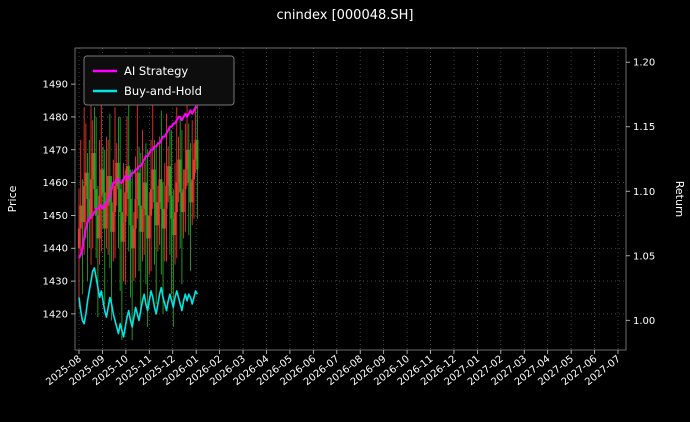  Describe the element at coordinates (55, 216) in the screenshot. I see `svg-text: 1450` at that location.